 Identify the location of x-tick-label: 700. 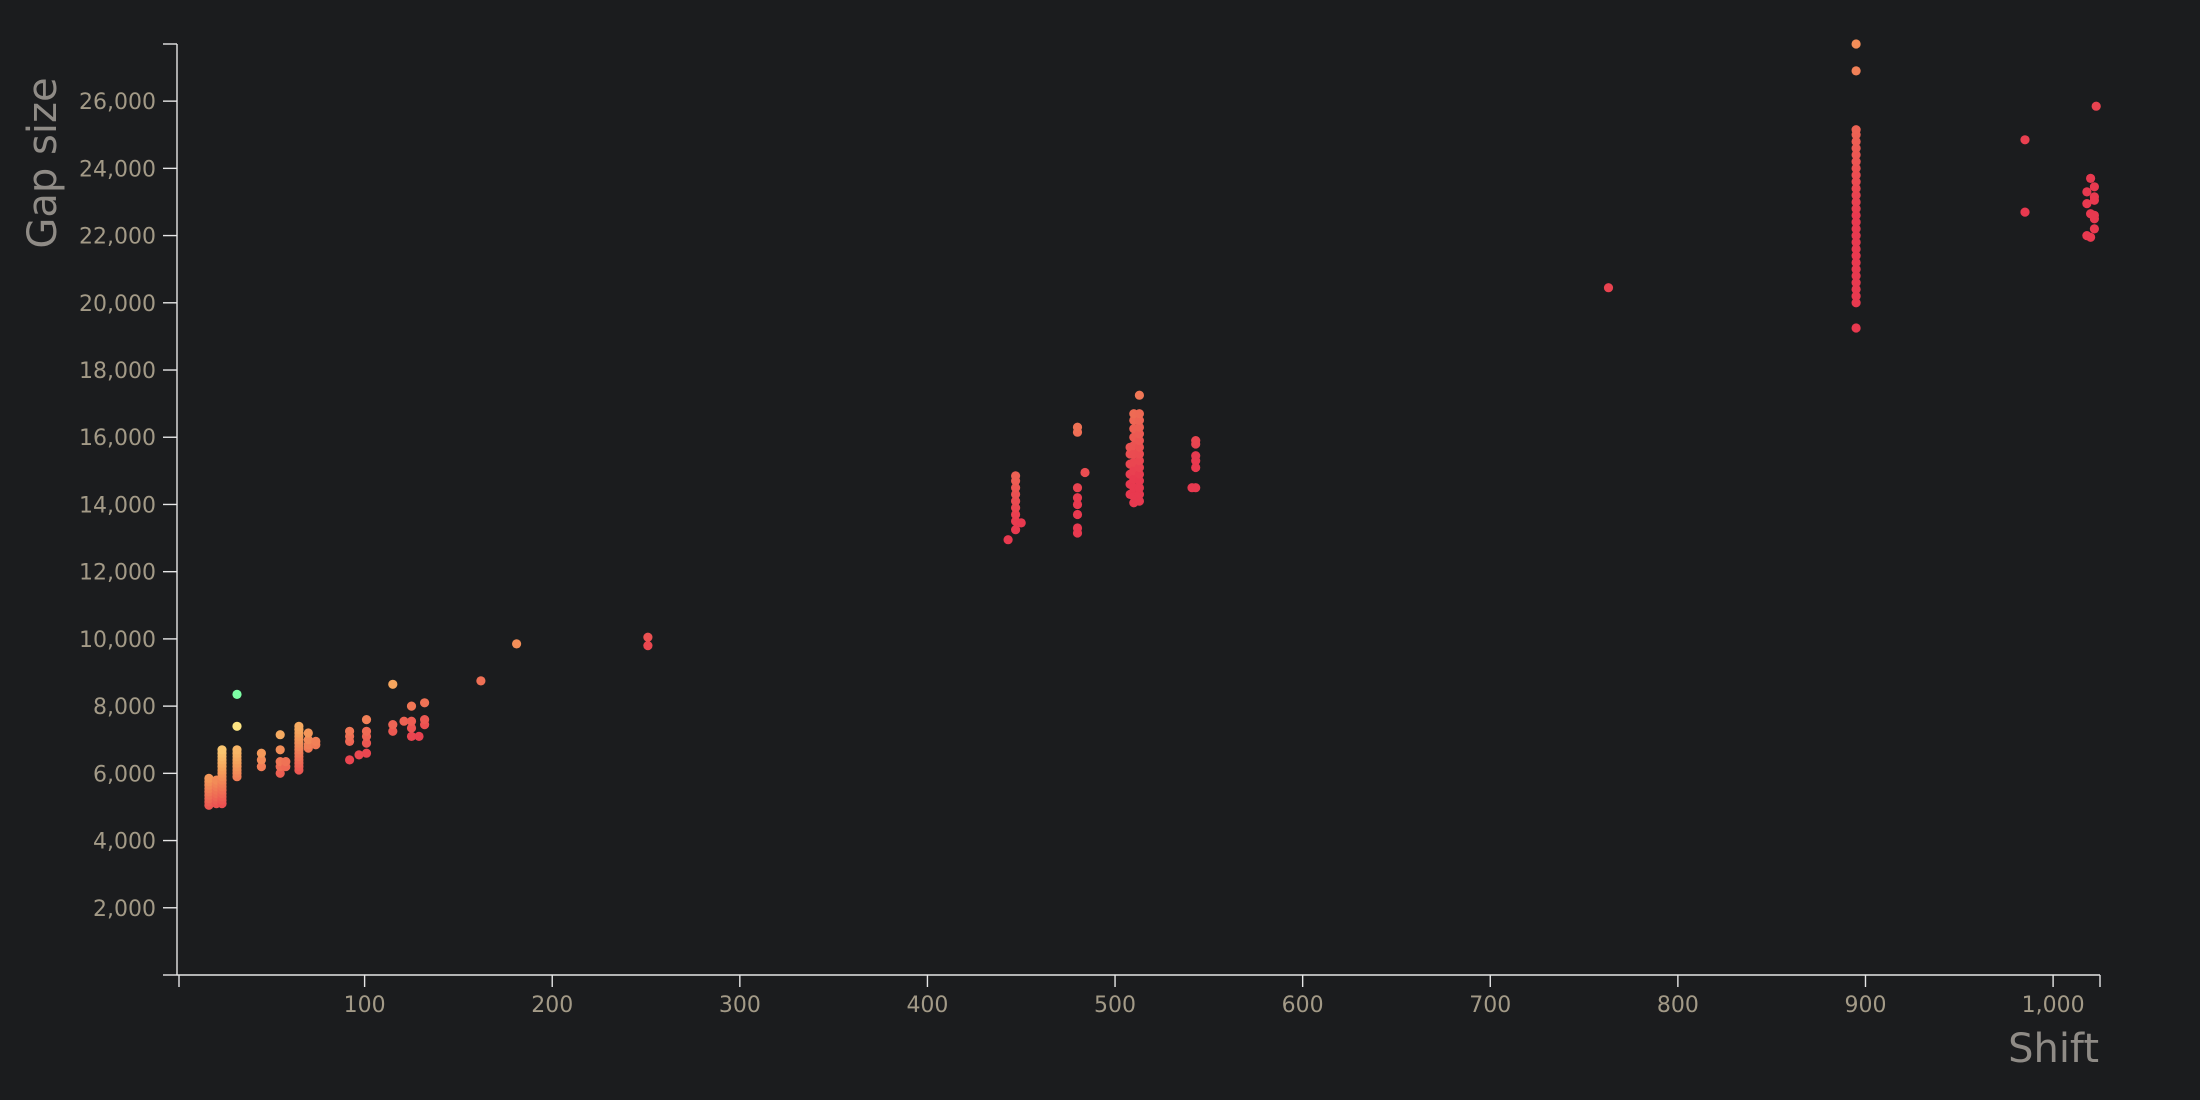
(1490, 1005).